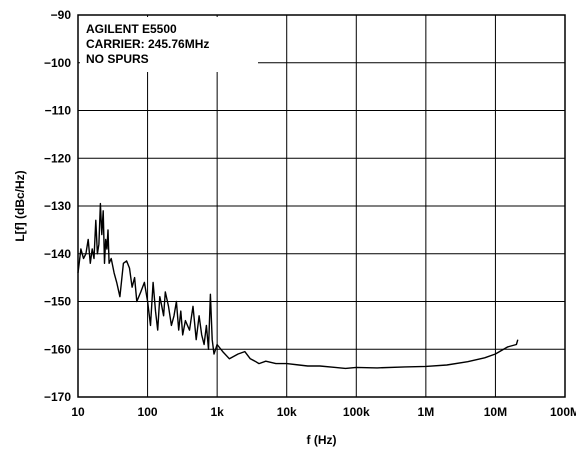 The width and height of the screenshot is (576, 454). Describe the element at coordinates (58, 111) in the screenshot. I see `y-tick-label: −110` at that location.